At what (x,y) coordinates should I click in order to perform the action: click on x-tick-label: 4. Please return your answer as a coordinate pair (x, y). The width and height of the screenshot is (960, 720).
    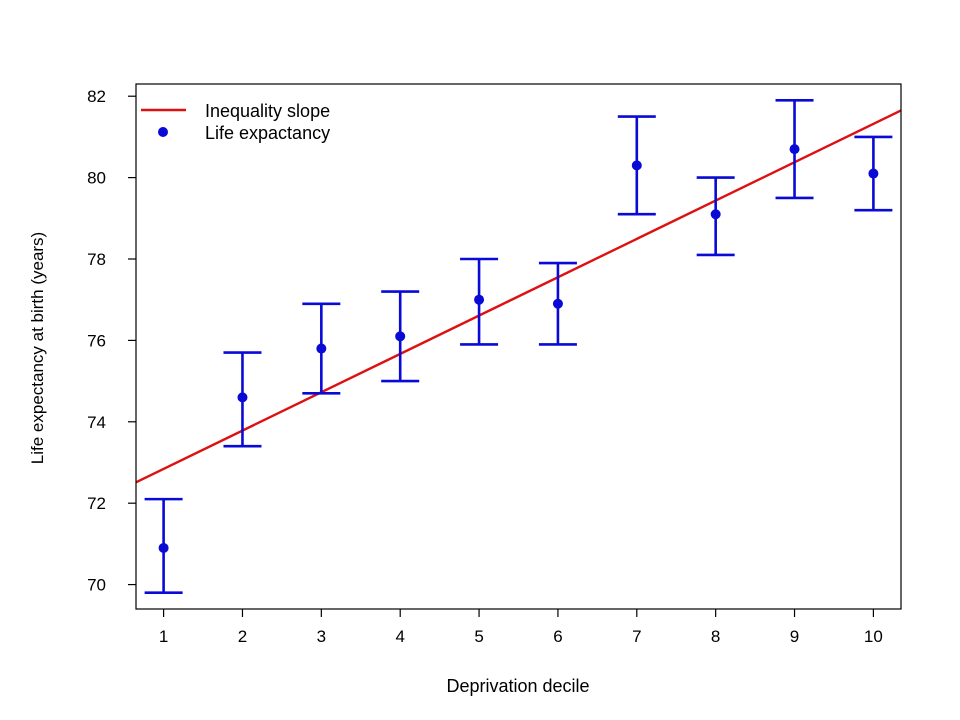
    Looking at the image, I should click on (399, 636).